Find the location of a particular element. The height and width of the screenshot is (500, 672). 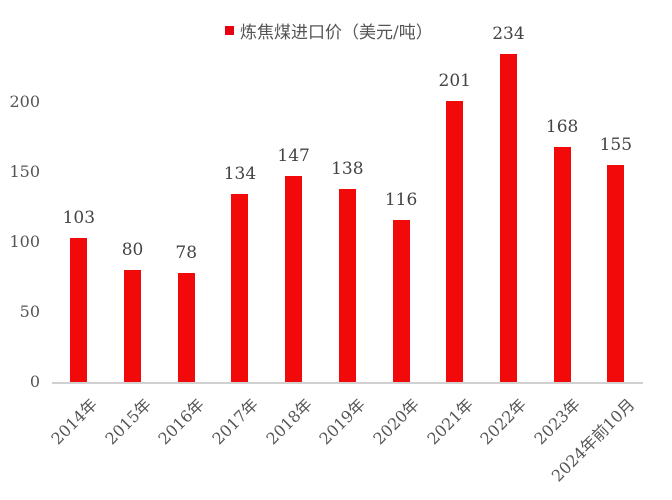

data-label: 80 is located at coordinates (132, 250).